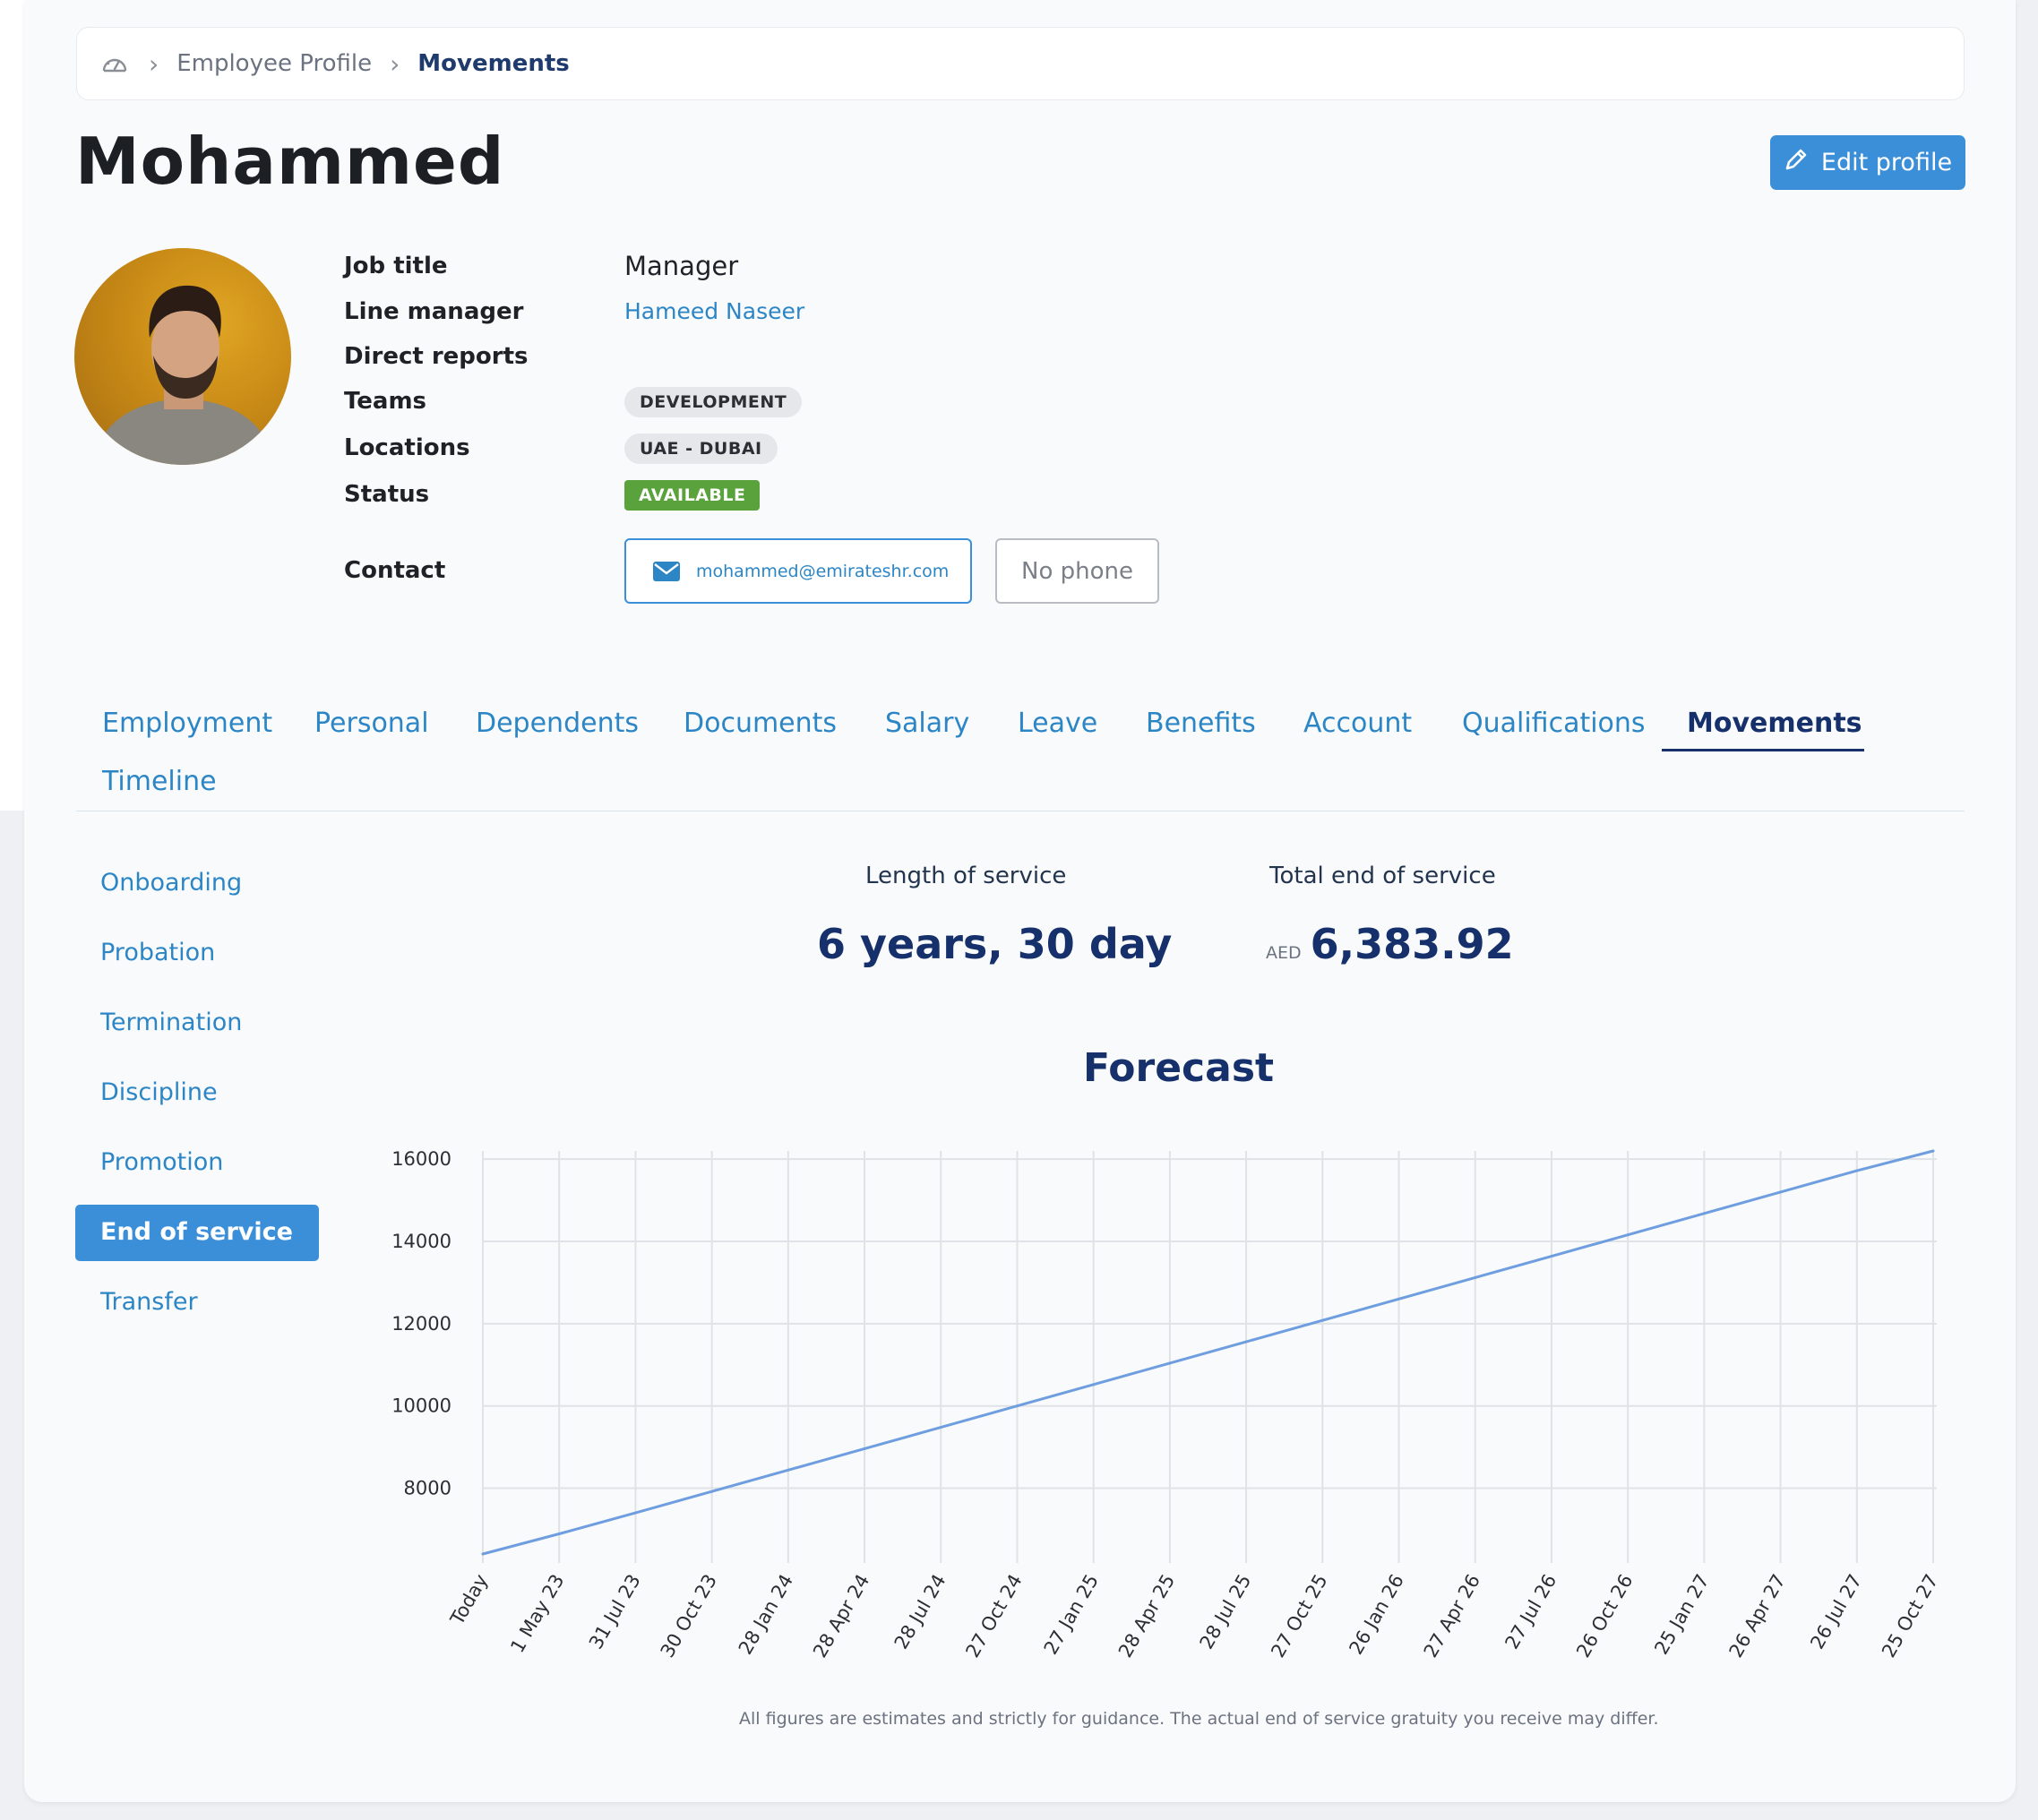 This screenshot has height=1820, width=2038. What do you see at coordinates (841, 1616) in the screenshot?
I see `x-tick-label: 28 Apr 24` at bounding box center [841, 1616].